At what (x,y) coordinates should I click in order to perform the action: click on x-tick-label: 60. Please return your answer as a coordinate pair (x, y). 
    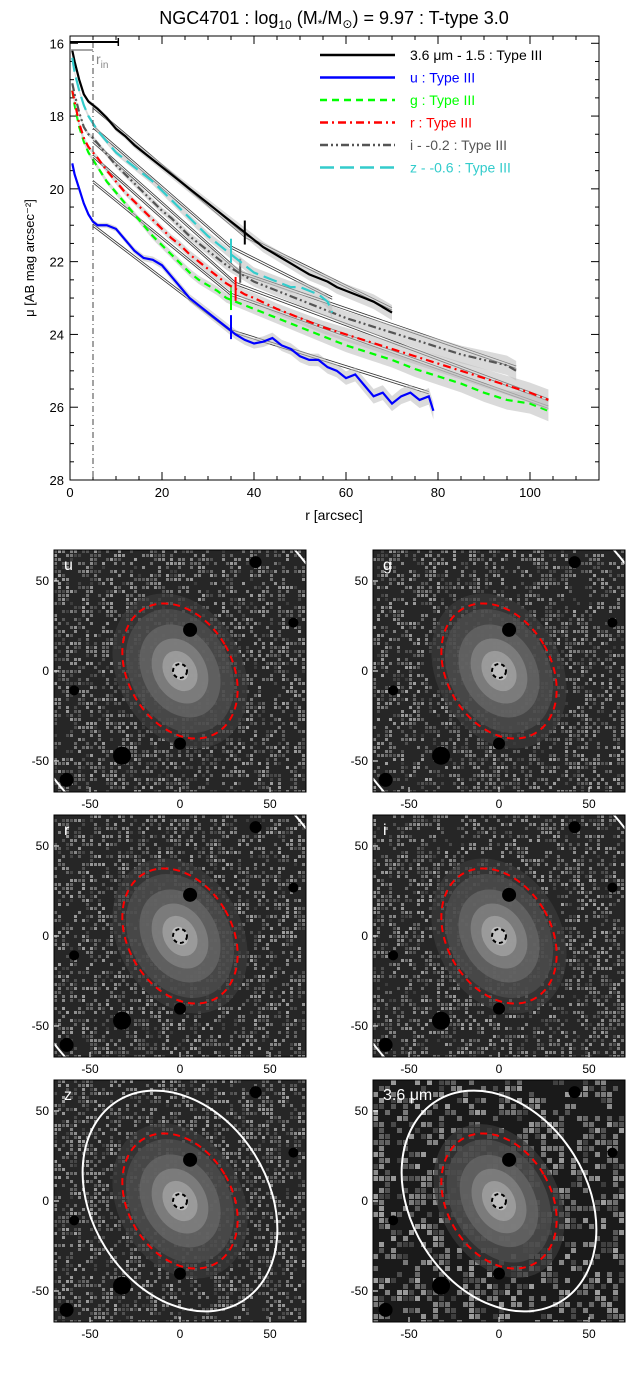
    Looking at the image, I should click on (346, 492).